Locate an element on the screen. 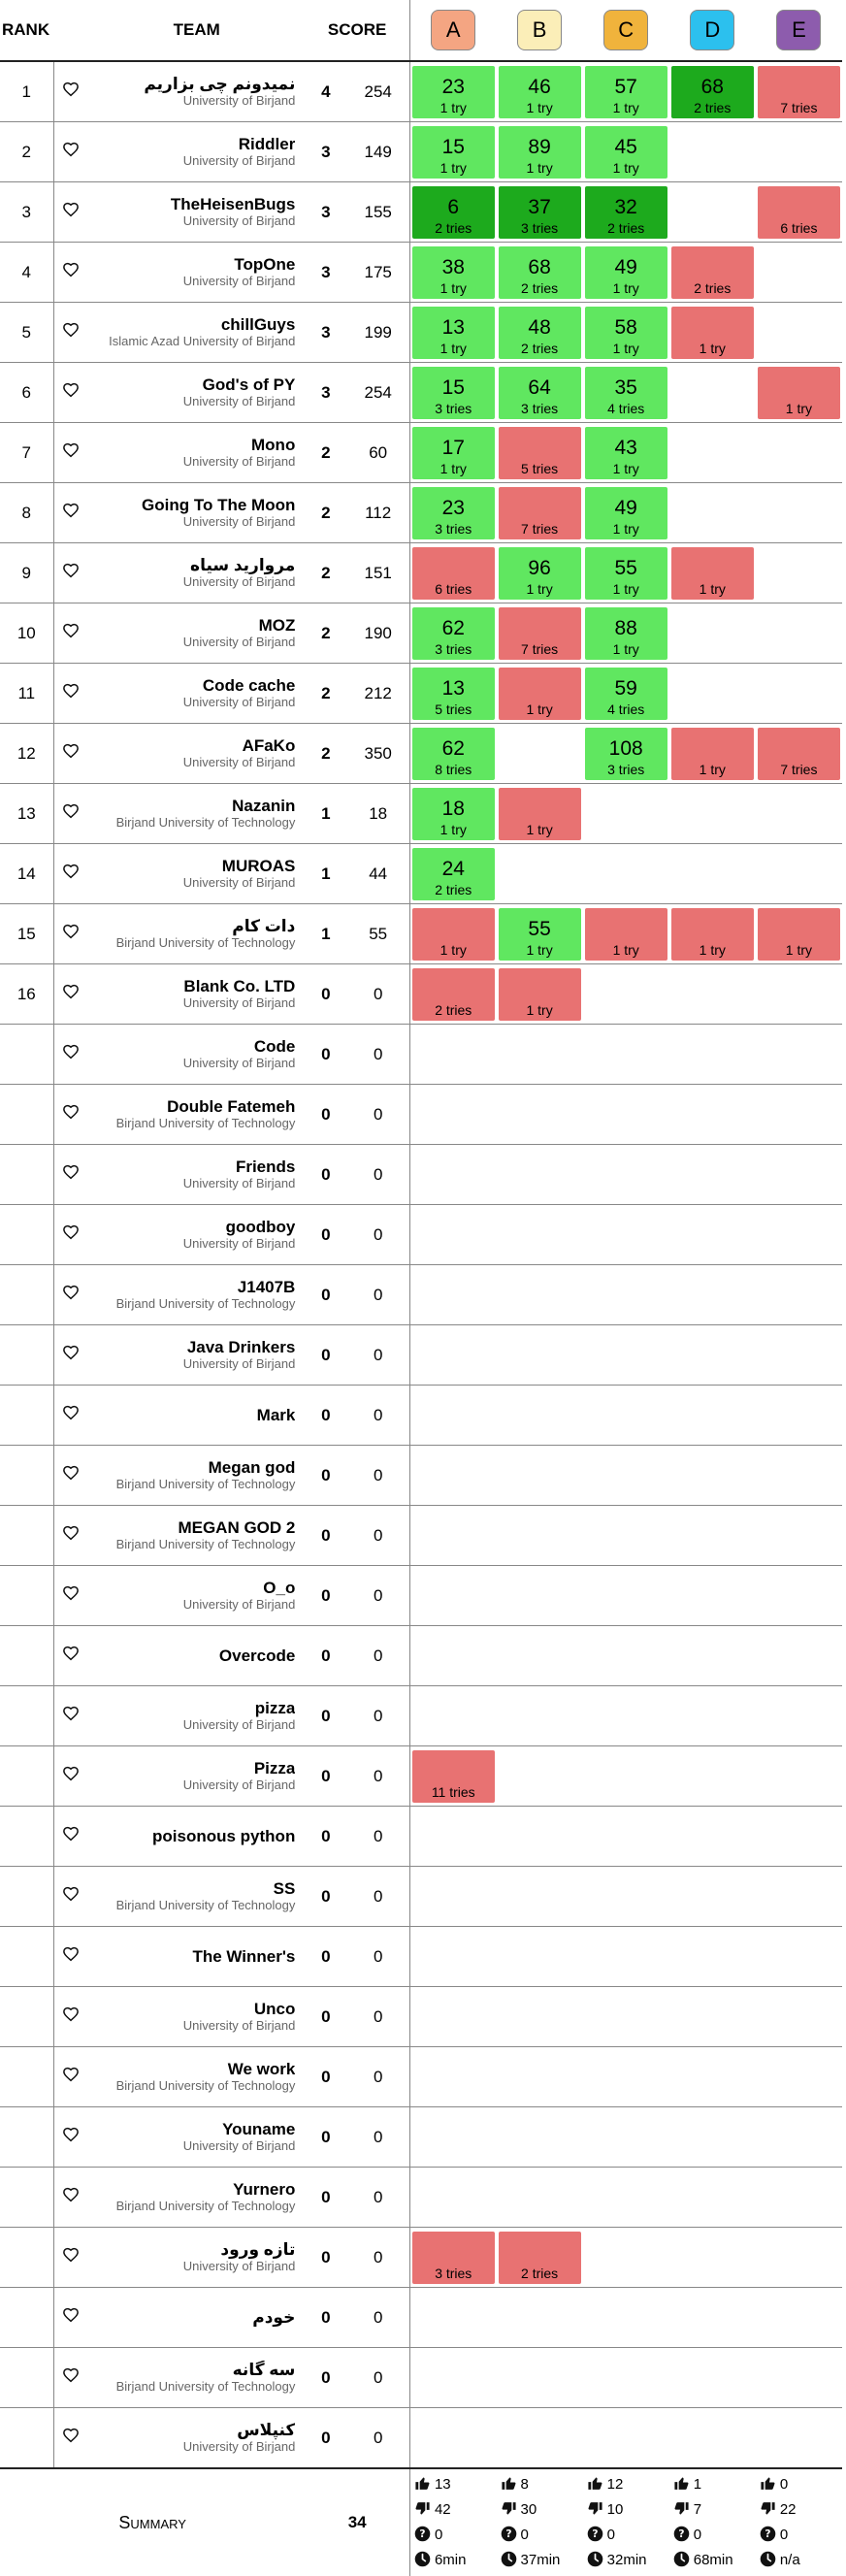 The image size is (846, 2576). result-solved: 89 1 try is located at coordinates (539, 152).